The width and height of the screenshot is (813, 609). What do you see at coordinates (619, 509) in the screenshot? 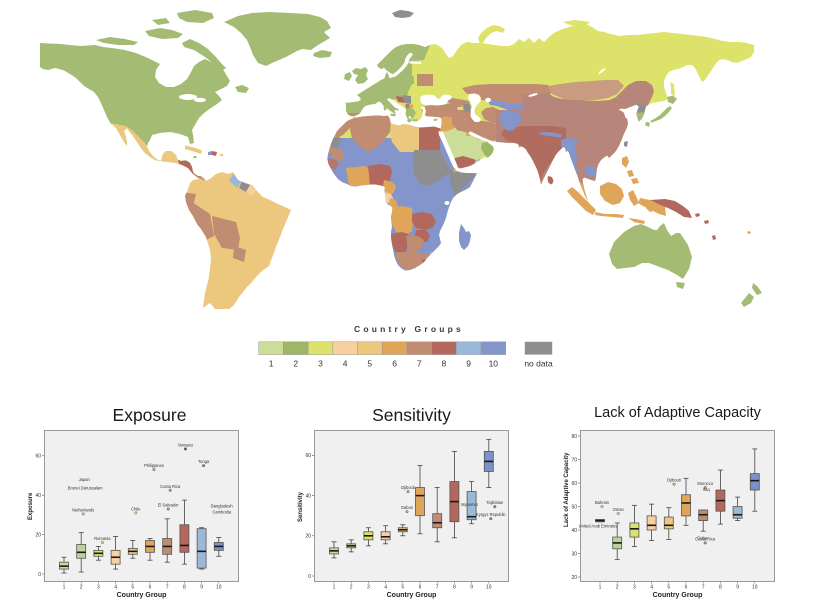
I see `svg-text: Oman` at bounding box center [619, 509].